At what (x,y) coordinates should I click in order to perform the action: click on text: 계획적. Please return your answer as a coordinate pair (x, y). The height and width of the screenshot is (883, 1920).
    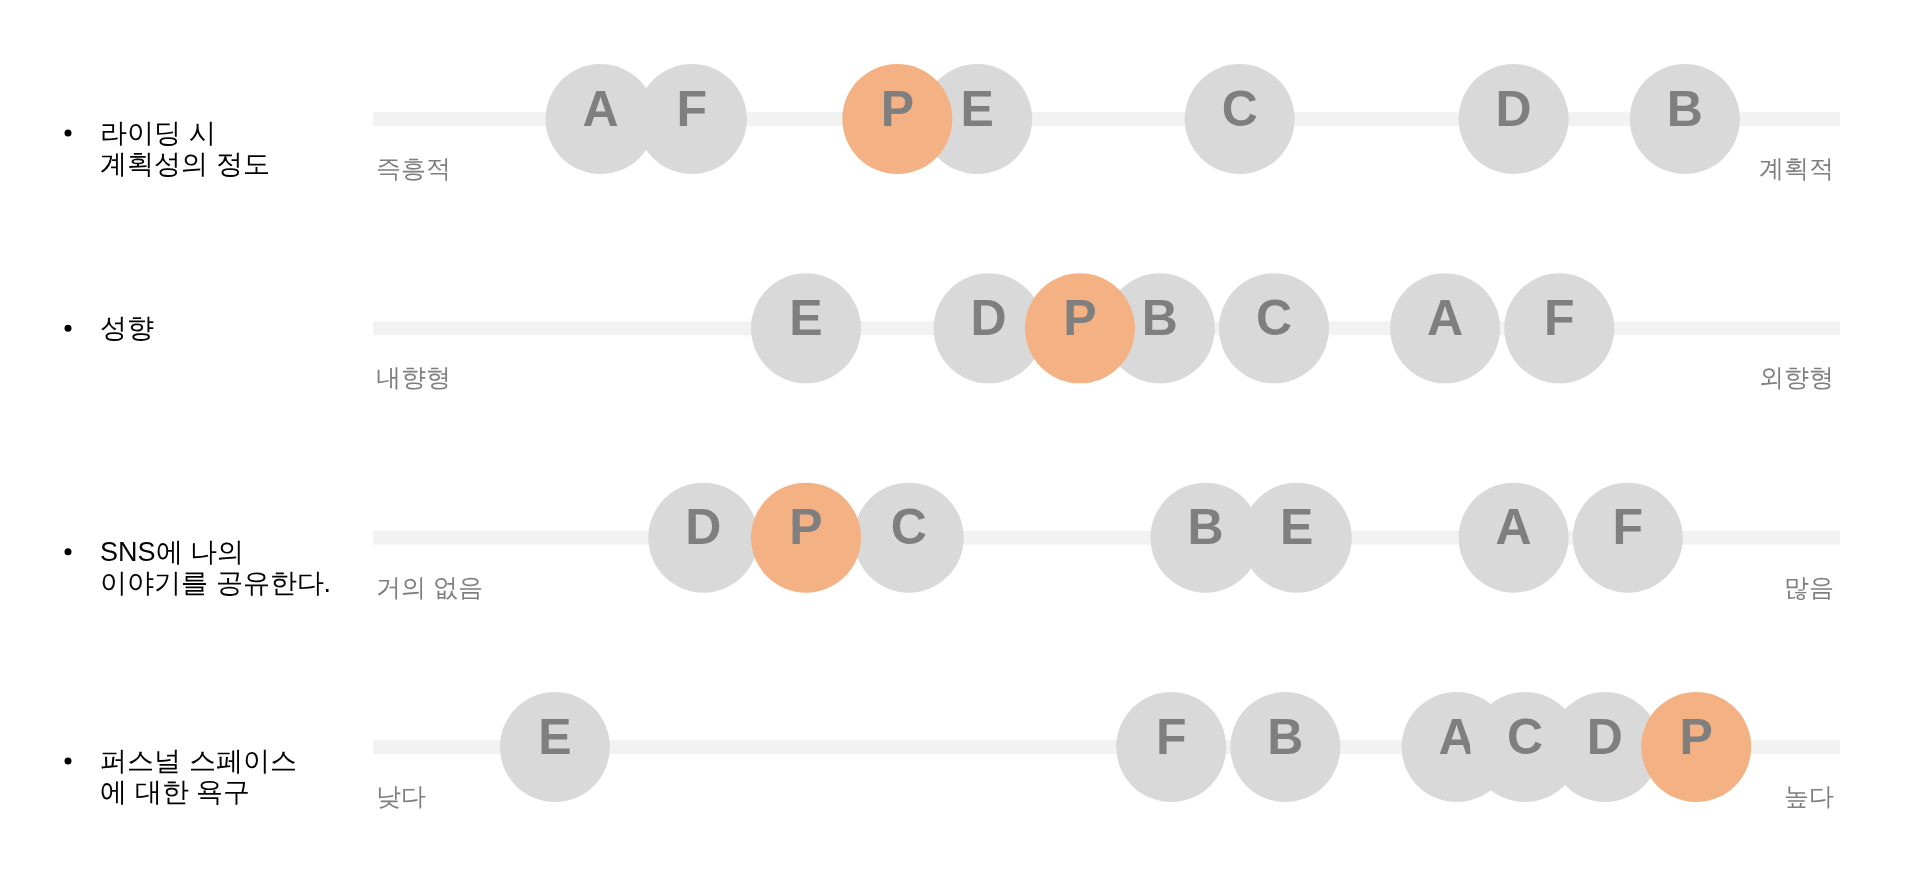
    Looking at the image, I should click on (1796, 168).